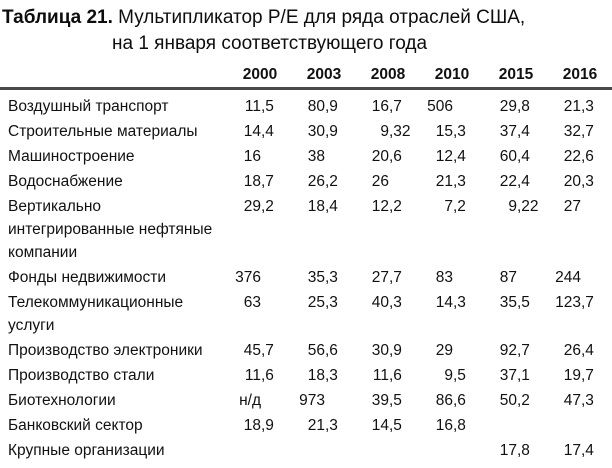 The width and height of the screenshot is (612, 468). What do you see at coordinates (380, 400) in the screenshot?
I see `value-integer-part: 39` at bounding box center [380, 400].